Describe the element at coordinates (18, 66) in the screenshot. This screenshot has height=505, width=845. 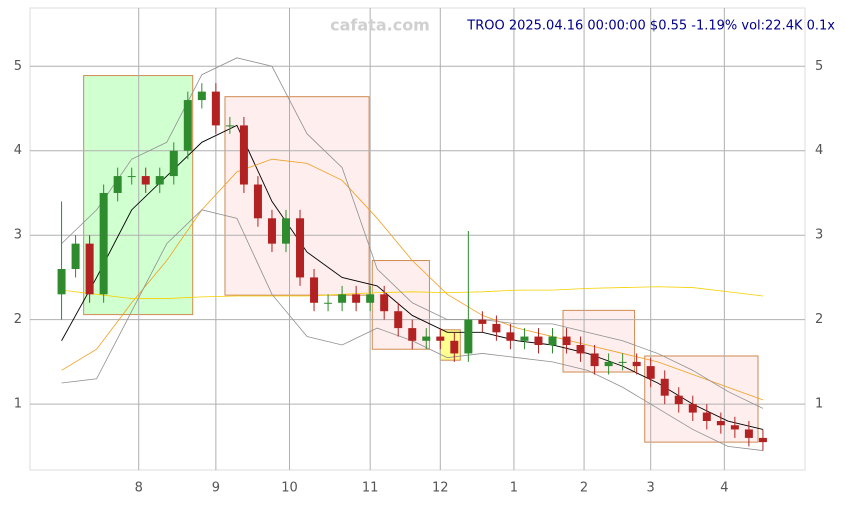
I see `y-tick-label: 5` at that location.